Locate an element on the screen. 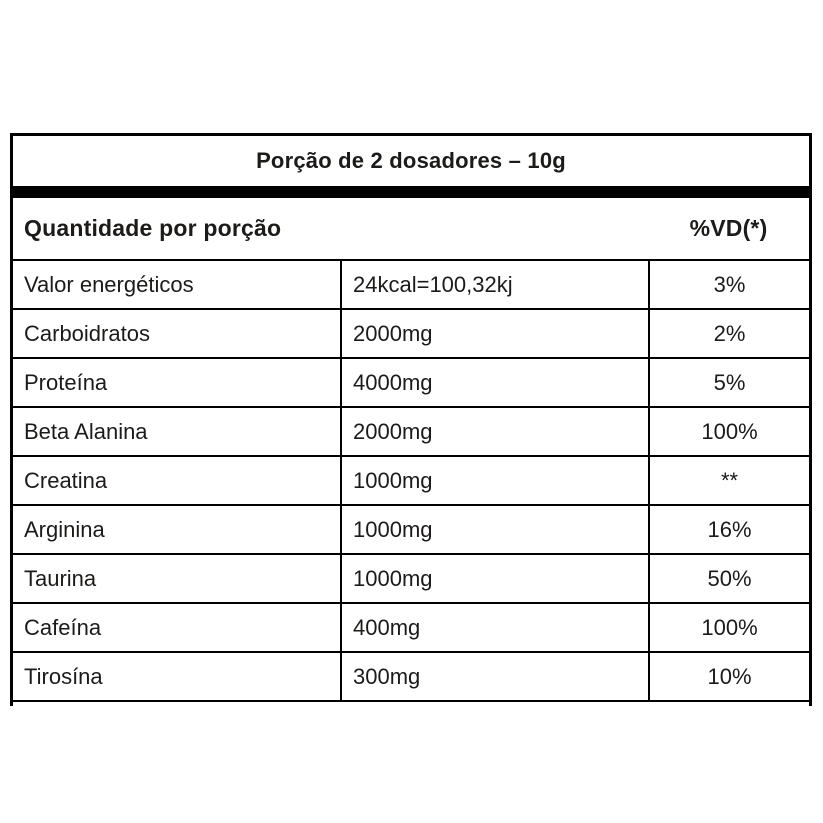  table-row: Cafeína 400mg 100% is located at coordinates (411, 628).